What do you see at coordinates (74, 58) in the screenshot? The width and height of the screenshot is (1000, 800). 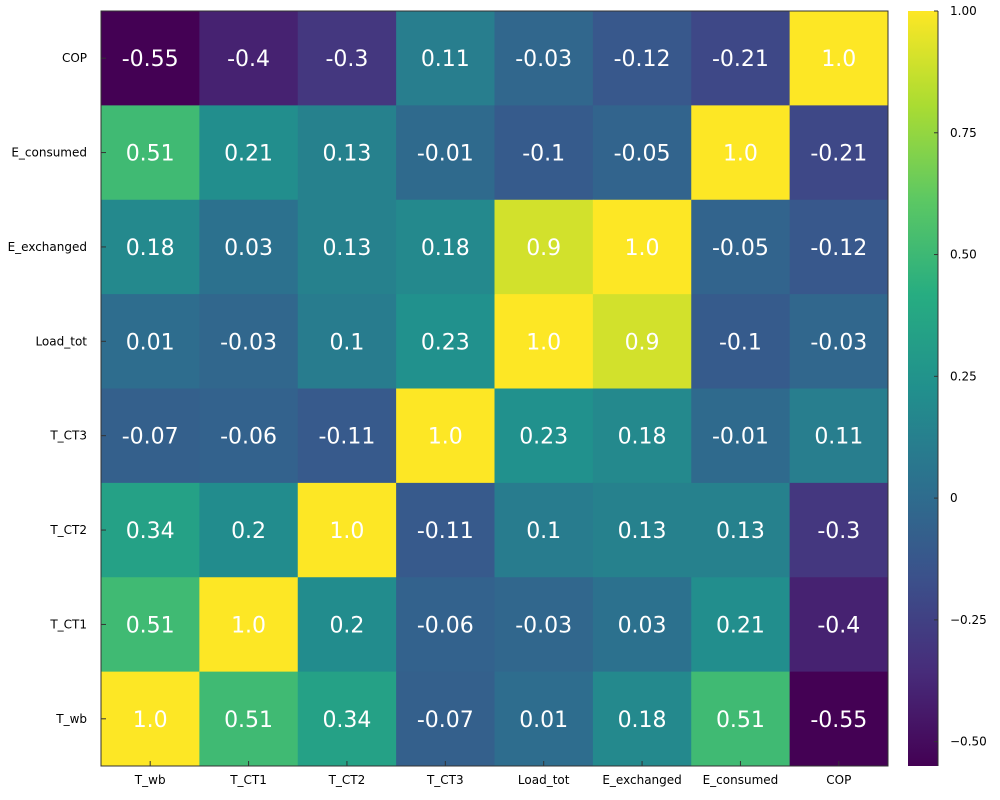 I see `y-tick-label: COP` at bounding box center [74, 58].